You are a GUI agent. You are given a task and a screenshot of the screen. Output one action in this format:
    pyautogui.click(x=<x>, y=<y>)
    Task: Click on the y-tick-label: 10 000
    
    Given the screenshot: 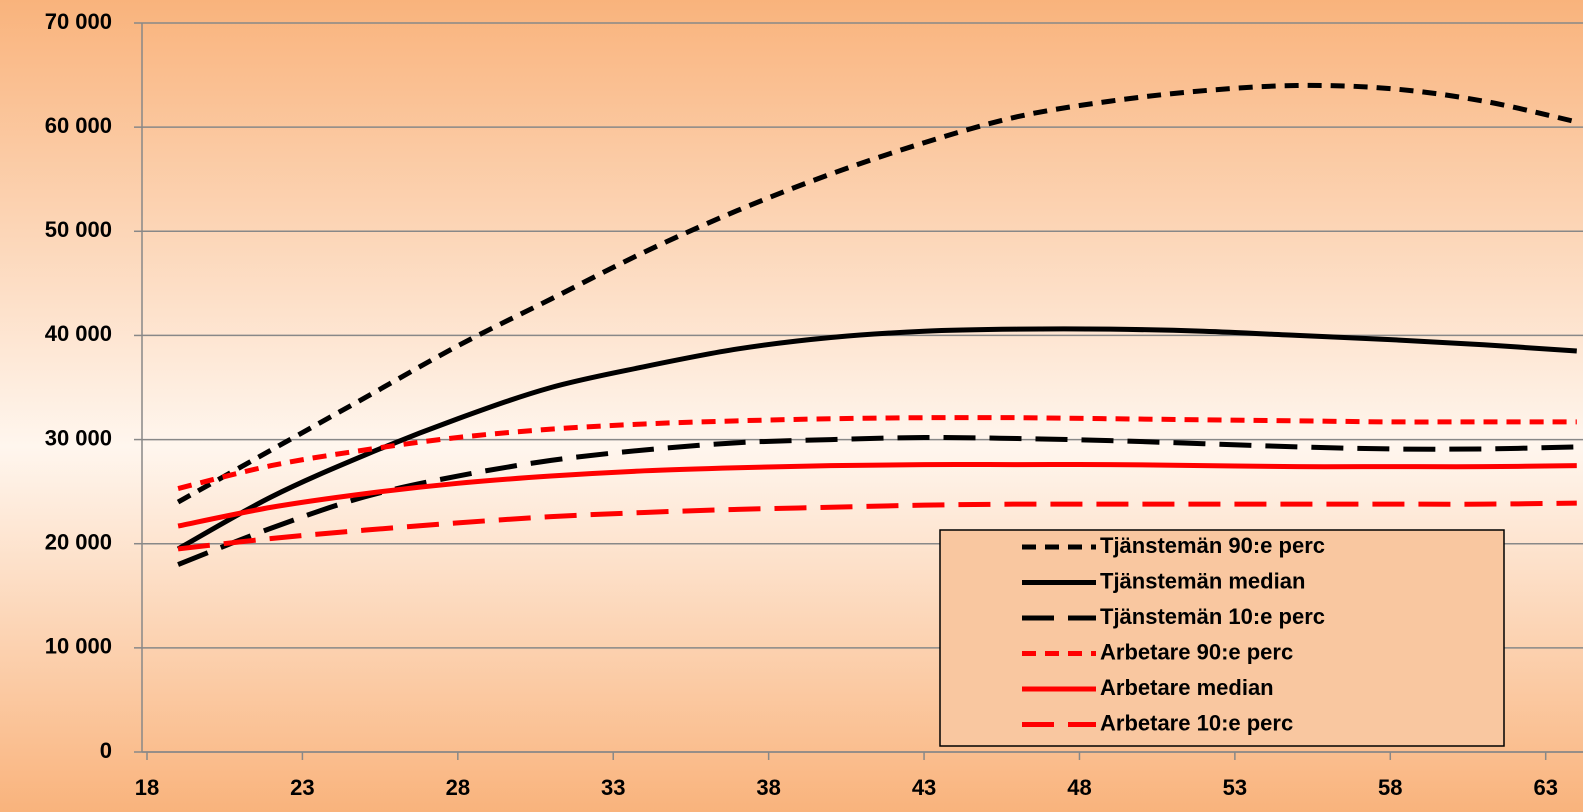 What is the action you would take?
    pyautogui.click(x=78, y=646)
    